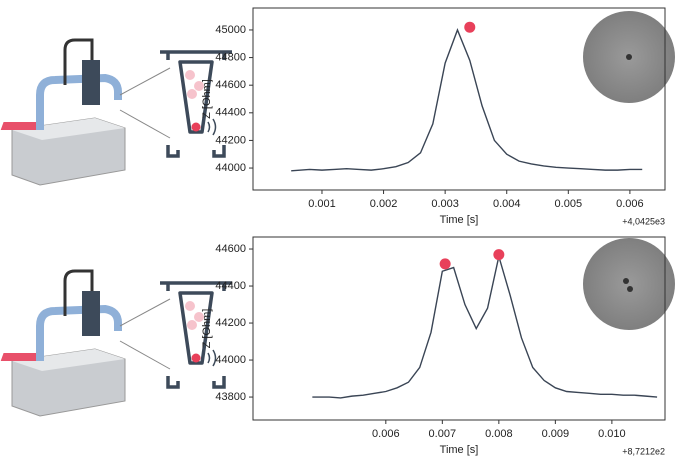  I want to click on x-tick-label: 0.003, so click(445, 204).